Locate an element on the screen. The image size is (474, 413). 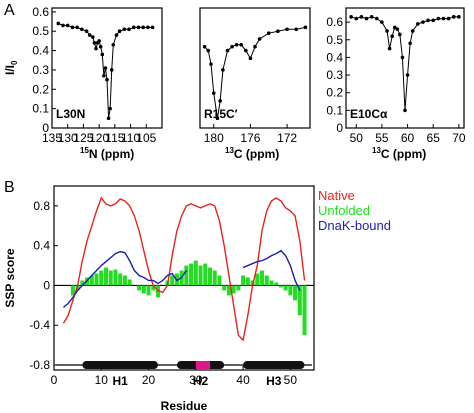
legend-native: Native is located at coordinates (336, 195).